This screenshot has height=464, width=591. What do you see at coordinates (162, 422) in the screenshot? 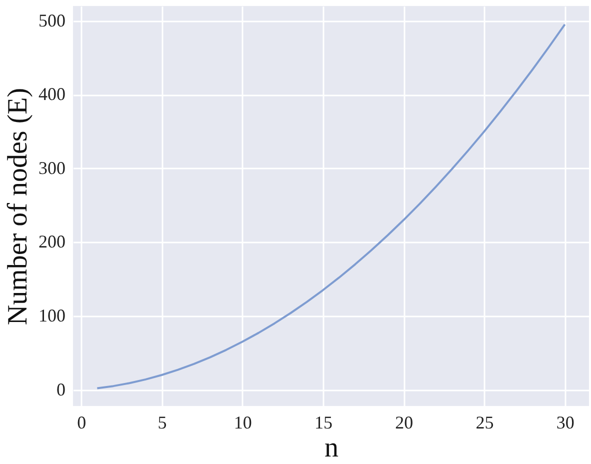
I see `x-tick-label: 5` at bounding box center [162, 422].